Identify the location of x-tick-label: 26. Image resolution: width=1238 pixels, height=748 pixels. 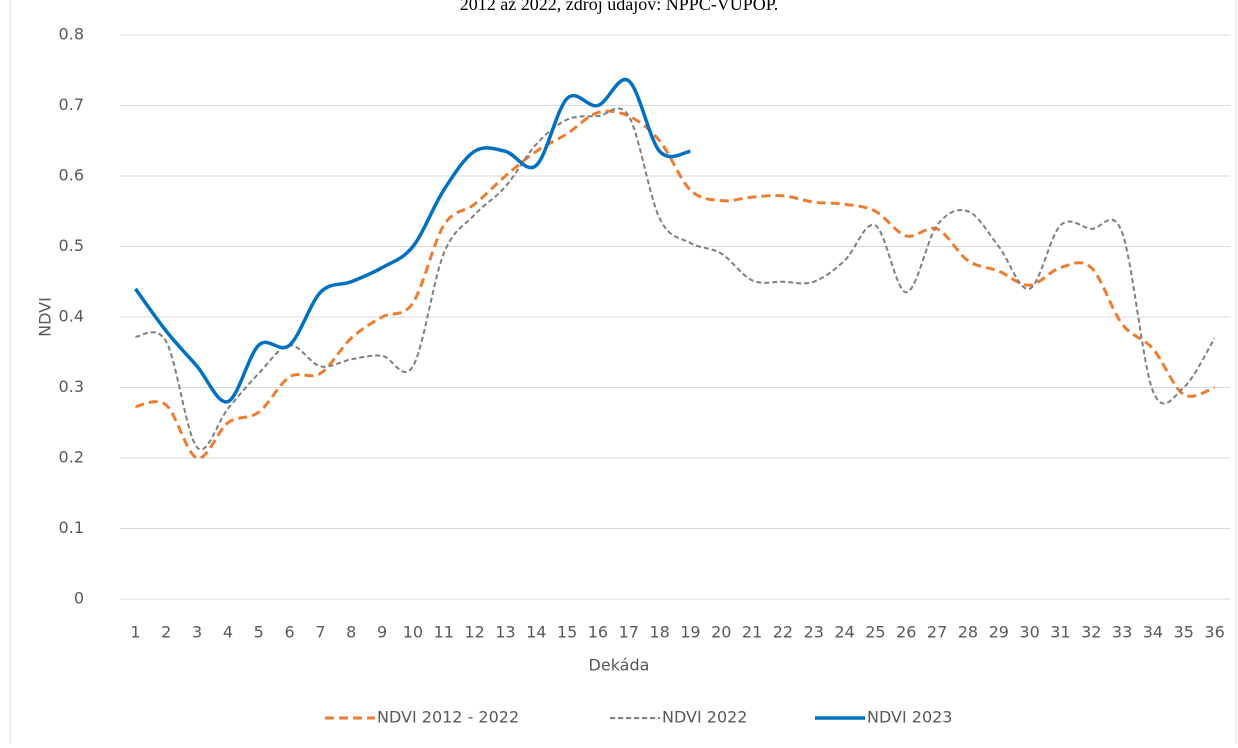
(906, 632).